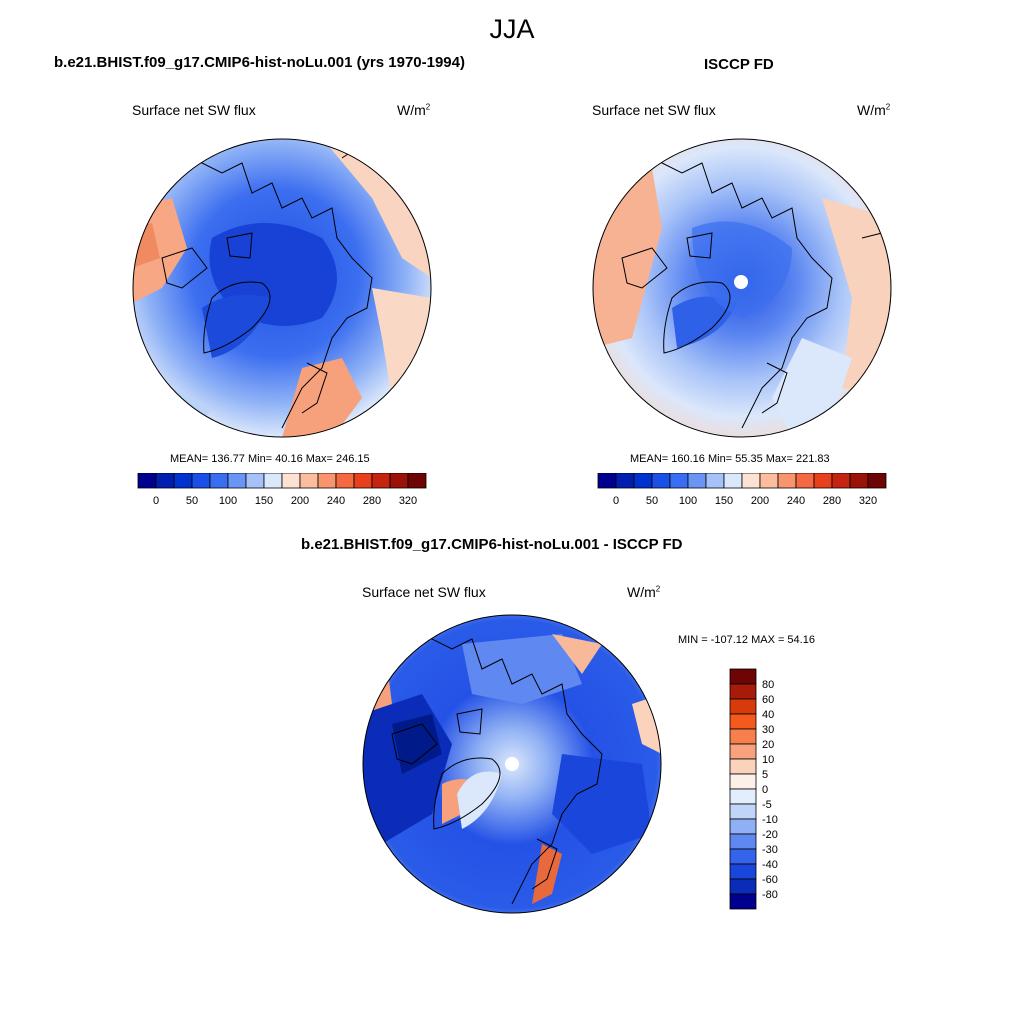 The height and width of the screenshot is (1024, 1024). Describe the element at coordinates (768, 700) in the screenshot. I see `diff-colorbar-tick-label: 60` at that location.